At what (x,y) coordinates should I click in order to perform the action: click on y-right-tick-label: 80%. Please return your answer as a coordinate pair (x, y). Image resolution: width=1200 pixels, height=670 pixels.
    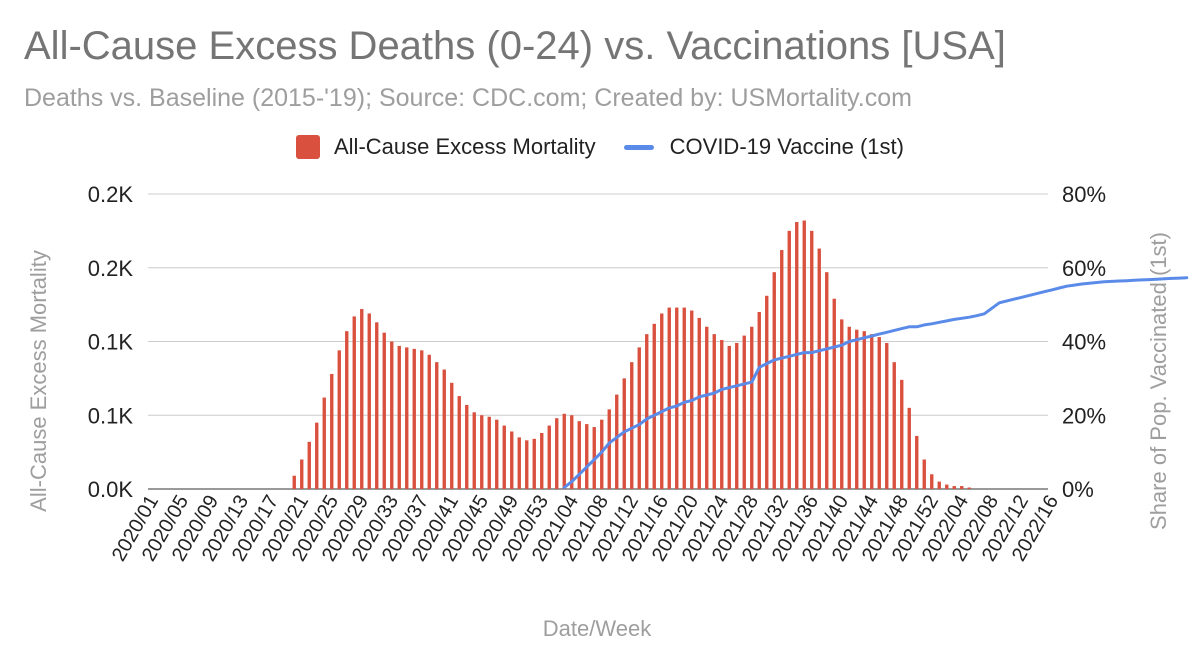
    Looking at the image, I should click on (1084, 194).